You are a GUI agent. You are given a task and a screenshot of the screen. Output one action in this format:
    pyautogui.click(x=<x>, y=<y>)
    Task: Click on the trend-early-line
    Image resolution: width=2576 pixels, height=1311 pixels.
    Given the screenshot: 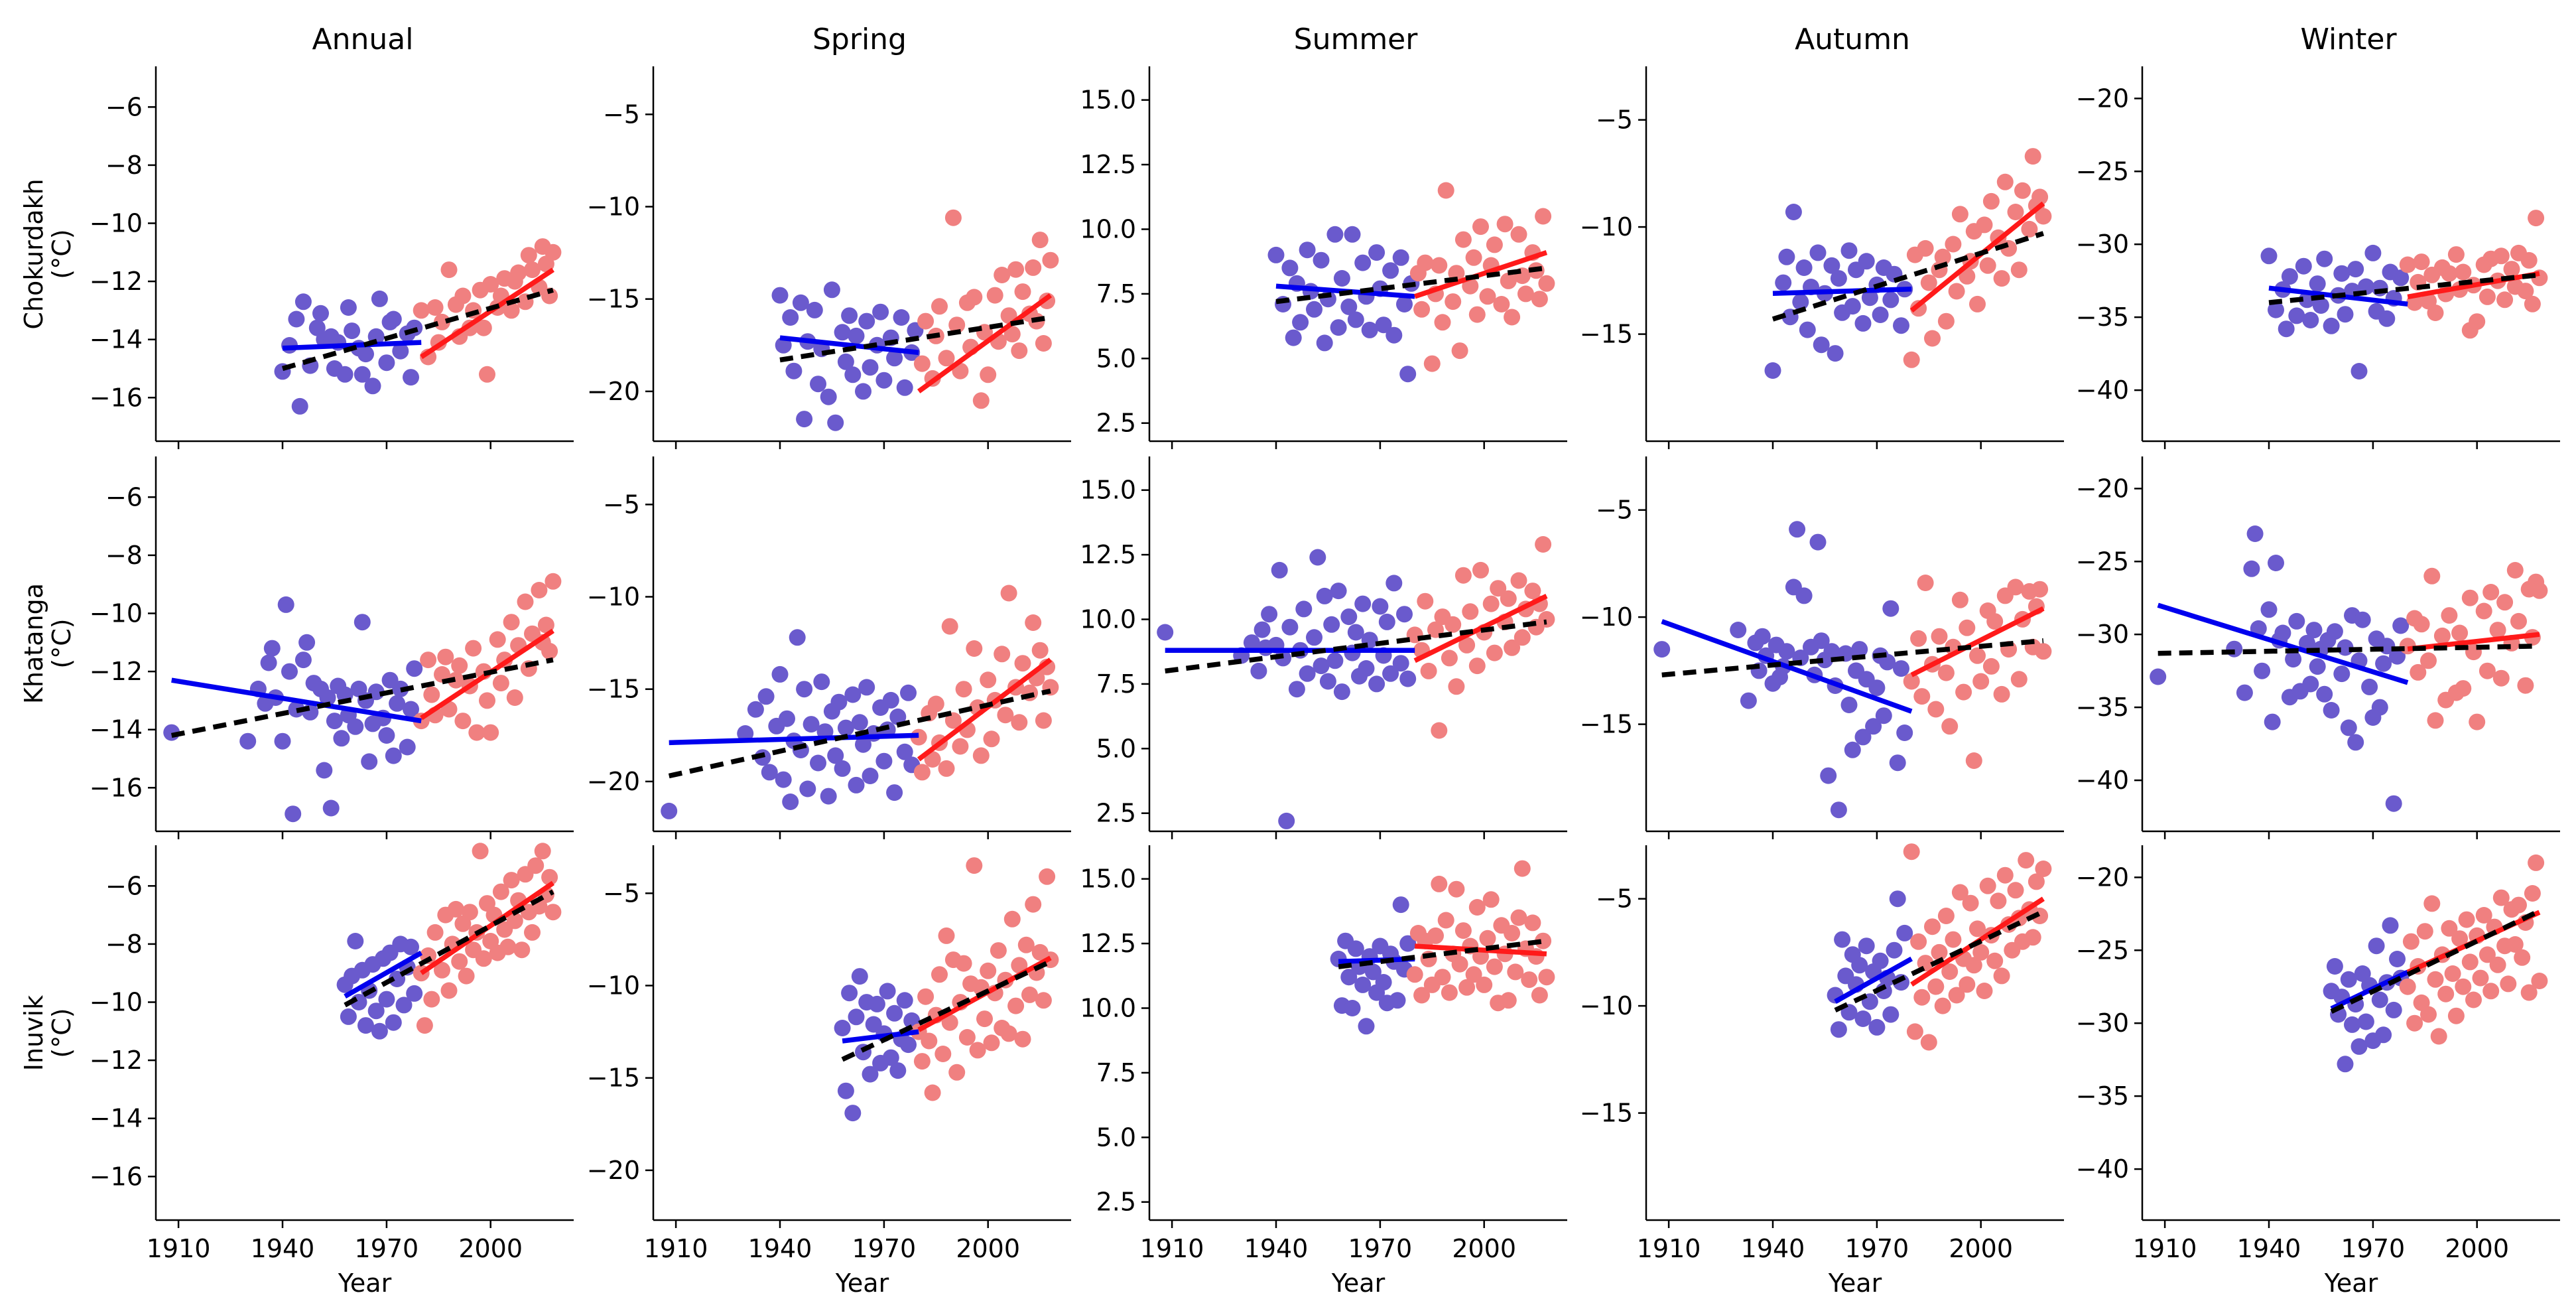 What is the action you would take?
    pyautogui.click(x=2283, y=643)
    